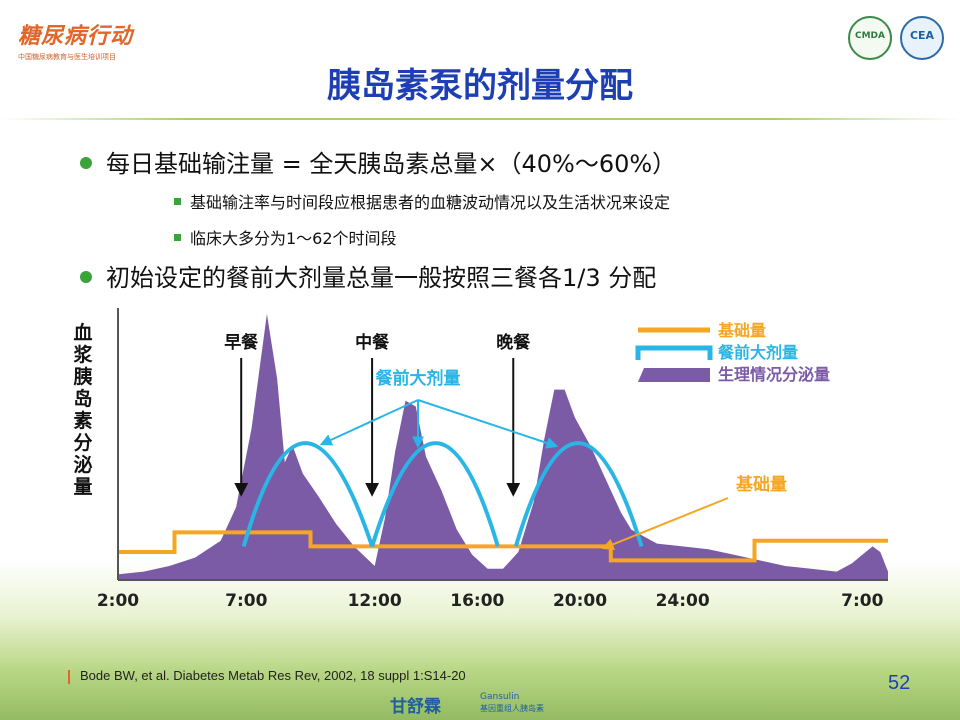  Describe the element at coordinates (241, 342) in the screenshot. I see `meal-label: 早餐` at that location.